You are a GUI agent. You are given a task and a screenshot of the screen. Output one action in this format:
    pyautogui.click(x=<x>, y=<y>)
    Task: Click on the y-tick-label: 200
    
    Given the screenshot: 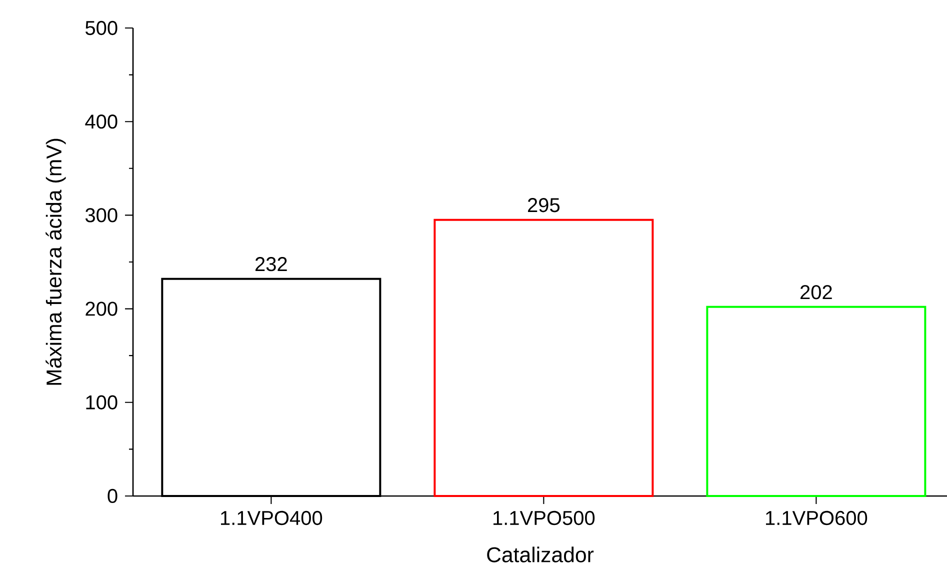 What is the action you would take?
    pyautogui.click(x=102, y=309)
    